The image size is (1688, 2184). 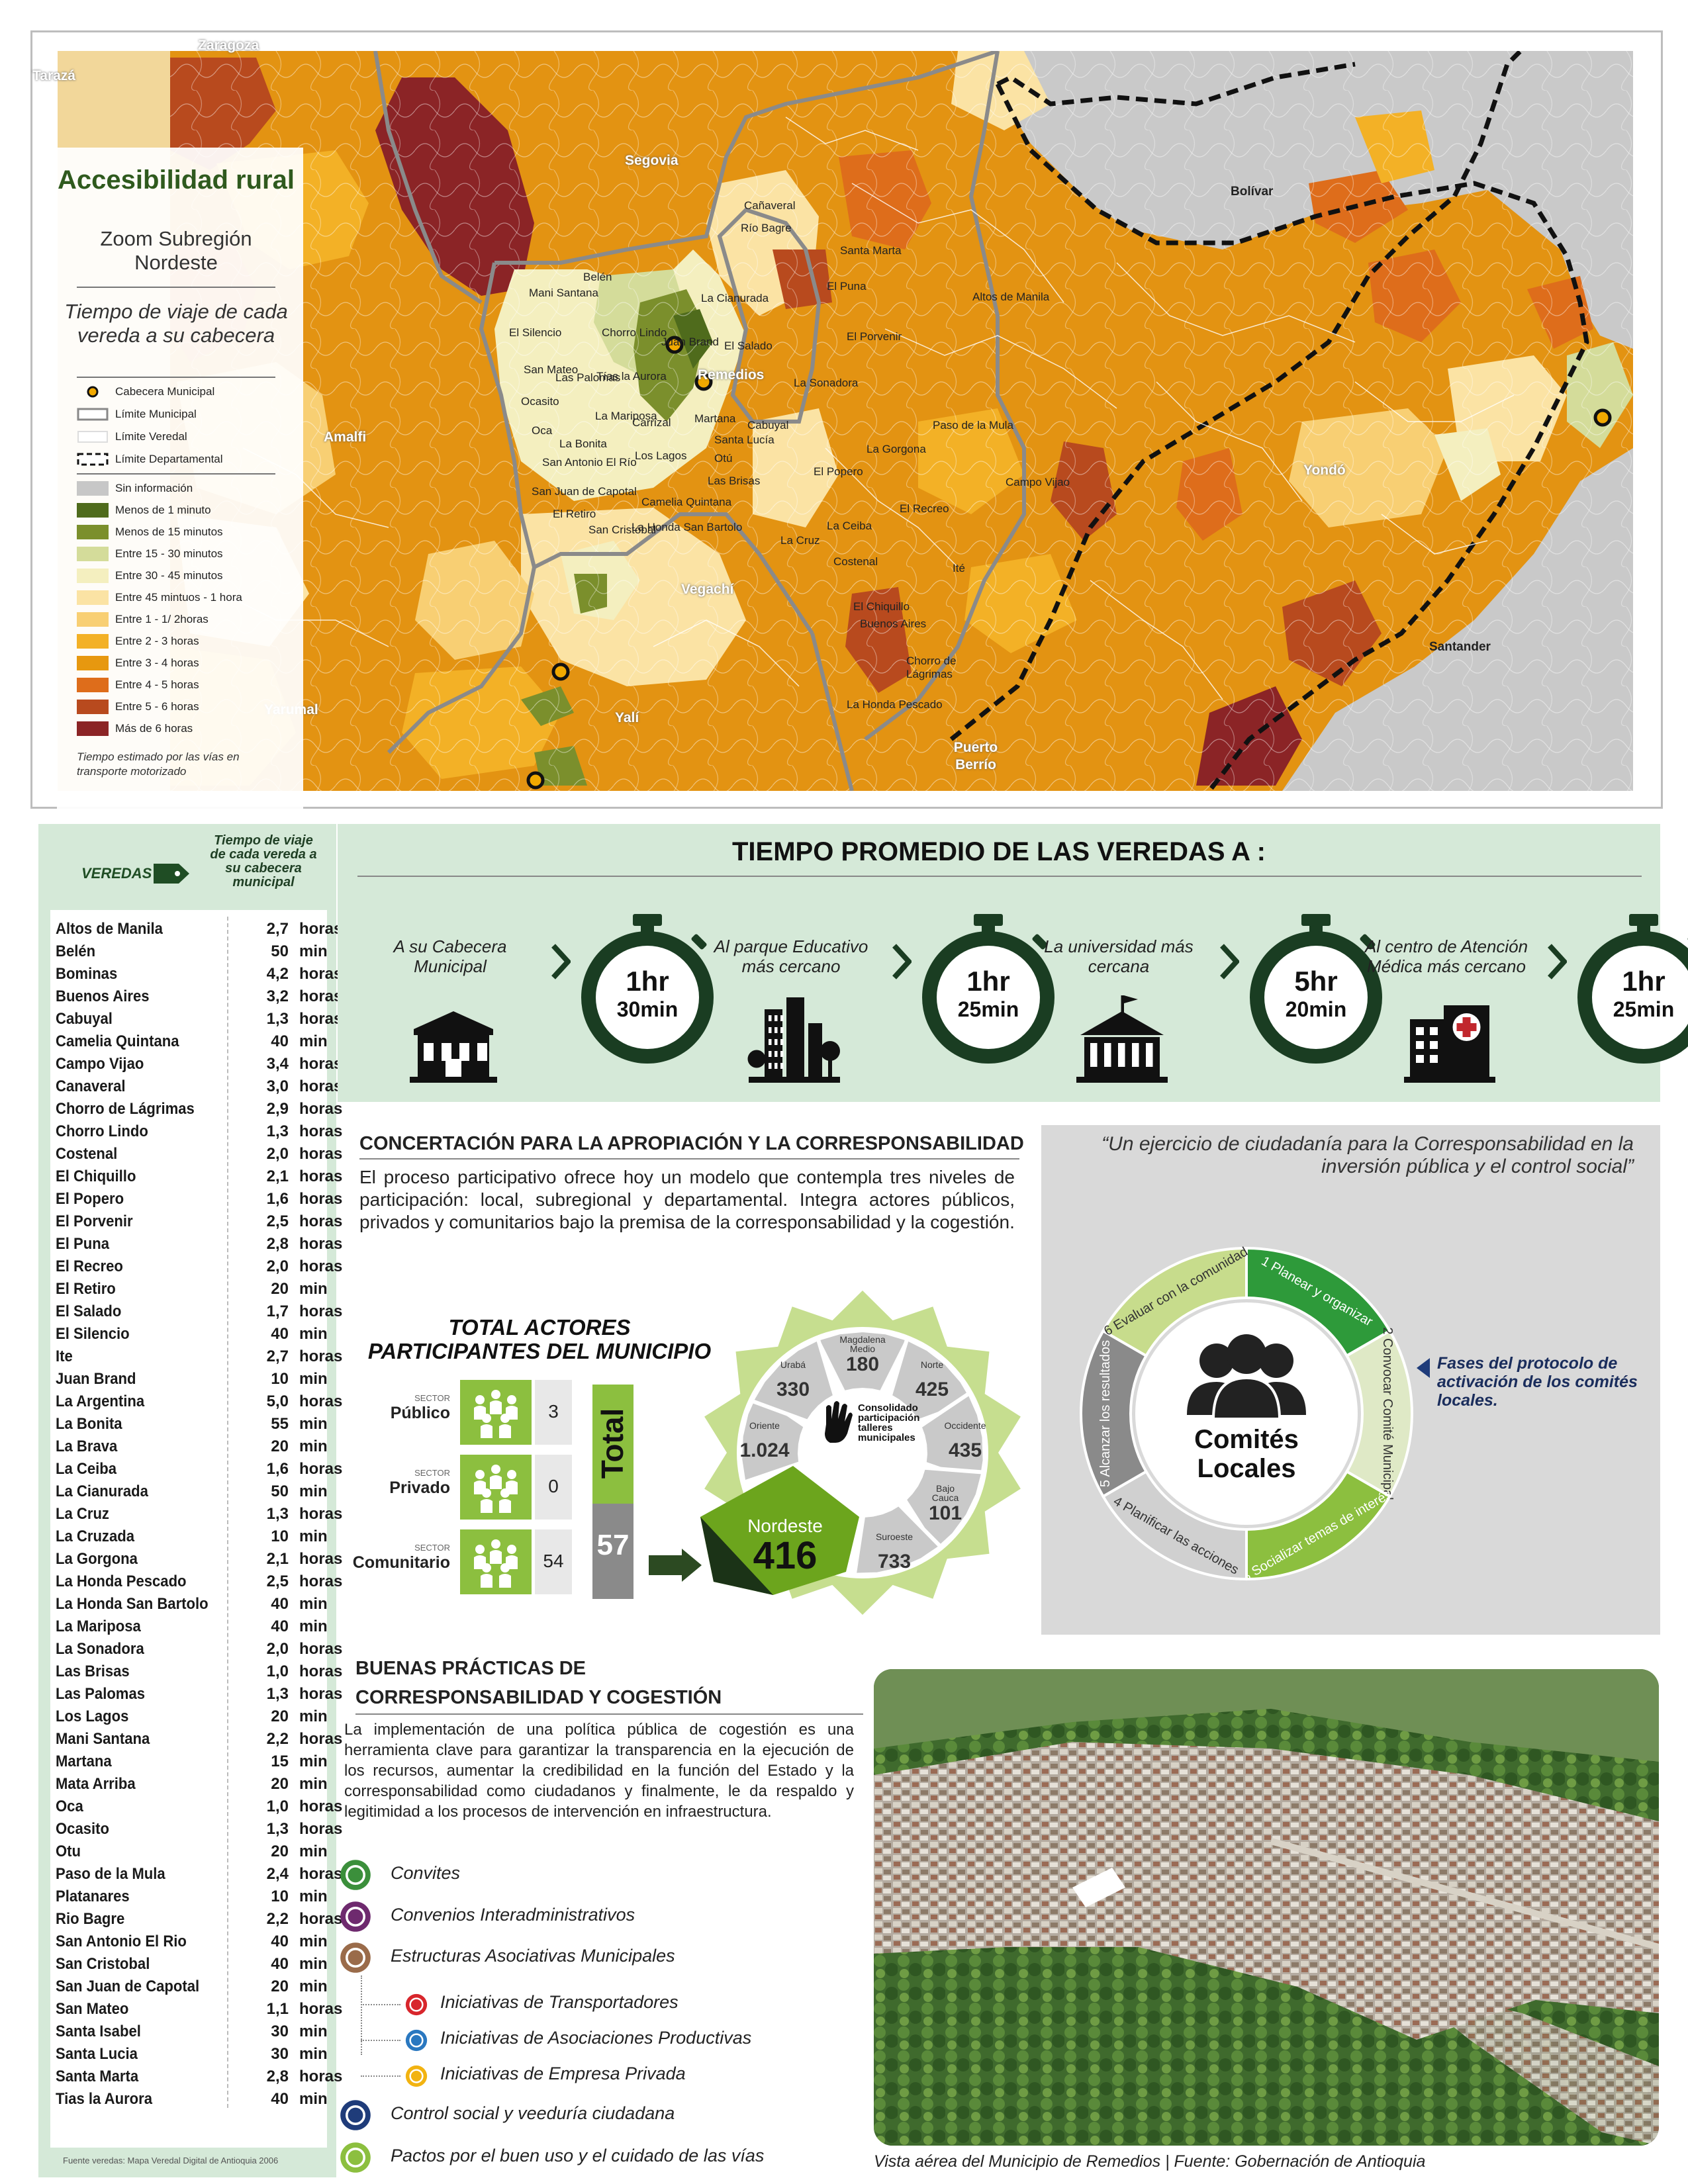 I want to click on stopwatch-hours: 1hr, so click(x=988, y=981).